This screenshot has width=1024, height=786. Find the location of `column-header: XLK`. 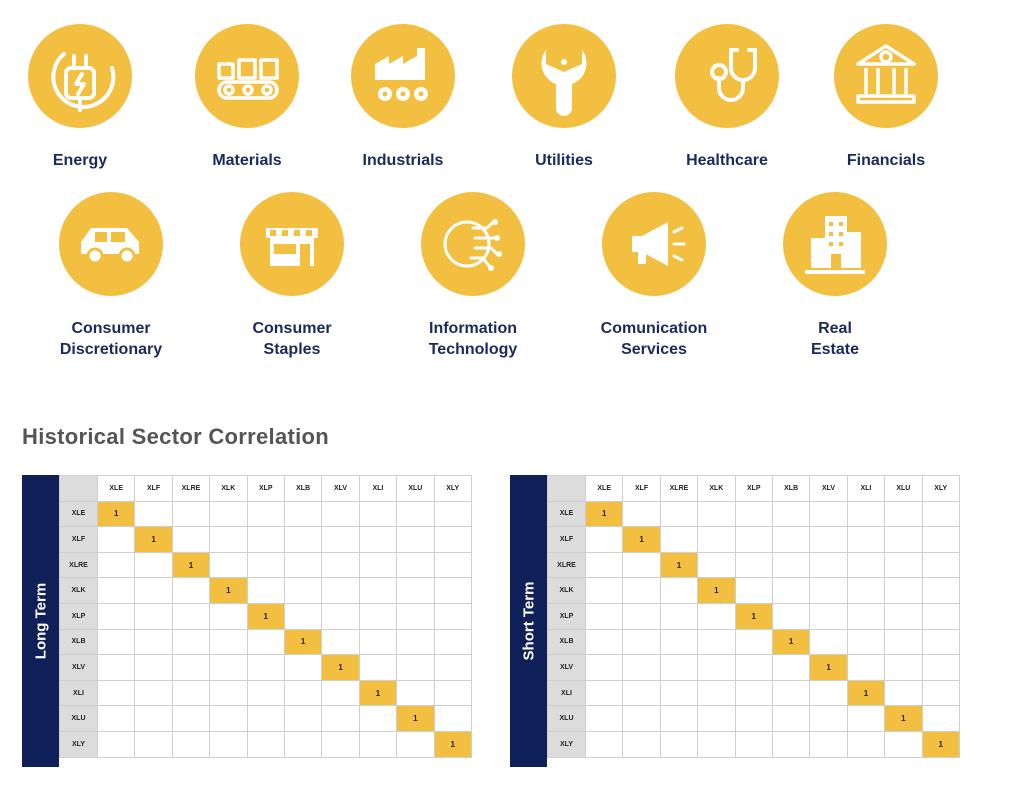

column-header: XLK is located at coordinates (716, 488).